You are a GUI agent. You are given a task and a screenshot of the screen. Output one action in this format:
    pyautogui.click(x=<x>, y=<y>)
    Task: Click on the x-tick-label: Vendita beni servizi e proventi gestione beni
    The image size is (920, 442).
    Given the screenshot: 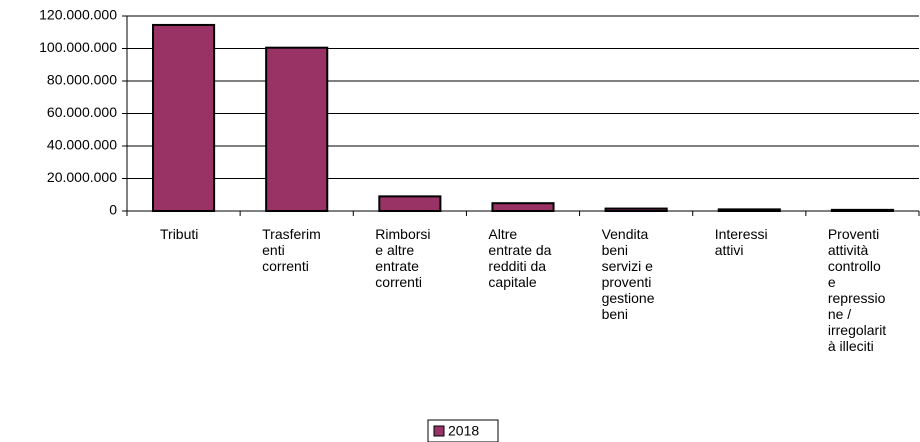 What is the action you would take?
    pyautogui.click(x=628, y=274)
    